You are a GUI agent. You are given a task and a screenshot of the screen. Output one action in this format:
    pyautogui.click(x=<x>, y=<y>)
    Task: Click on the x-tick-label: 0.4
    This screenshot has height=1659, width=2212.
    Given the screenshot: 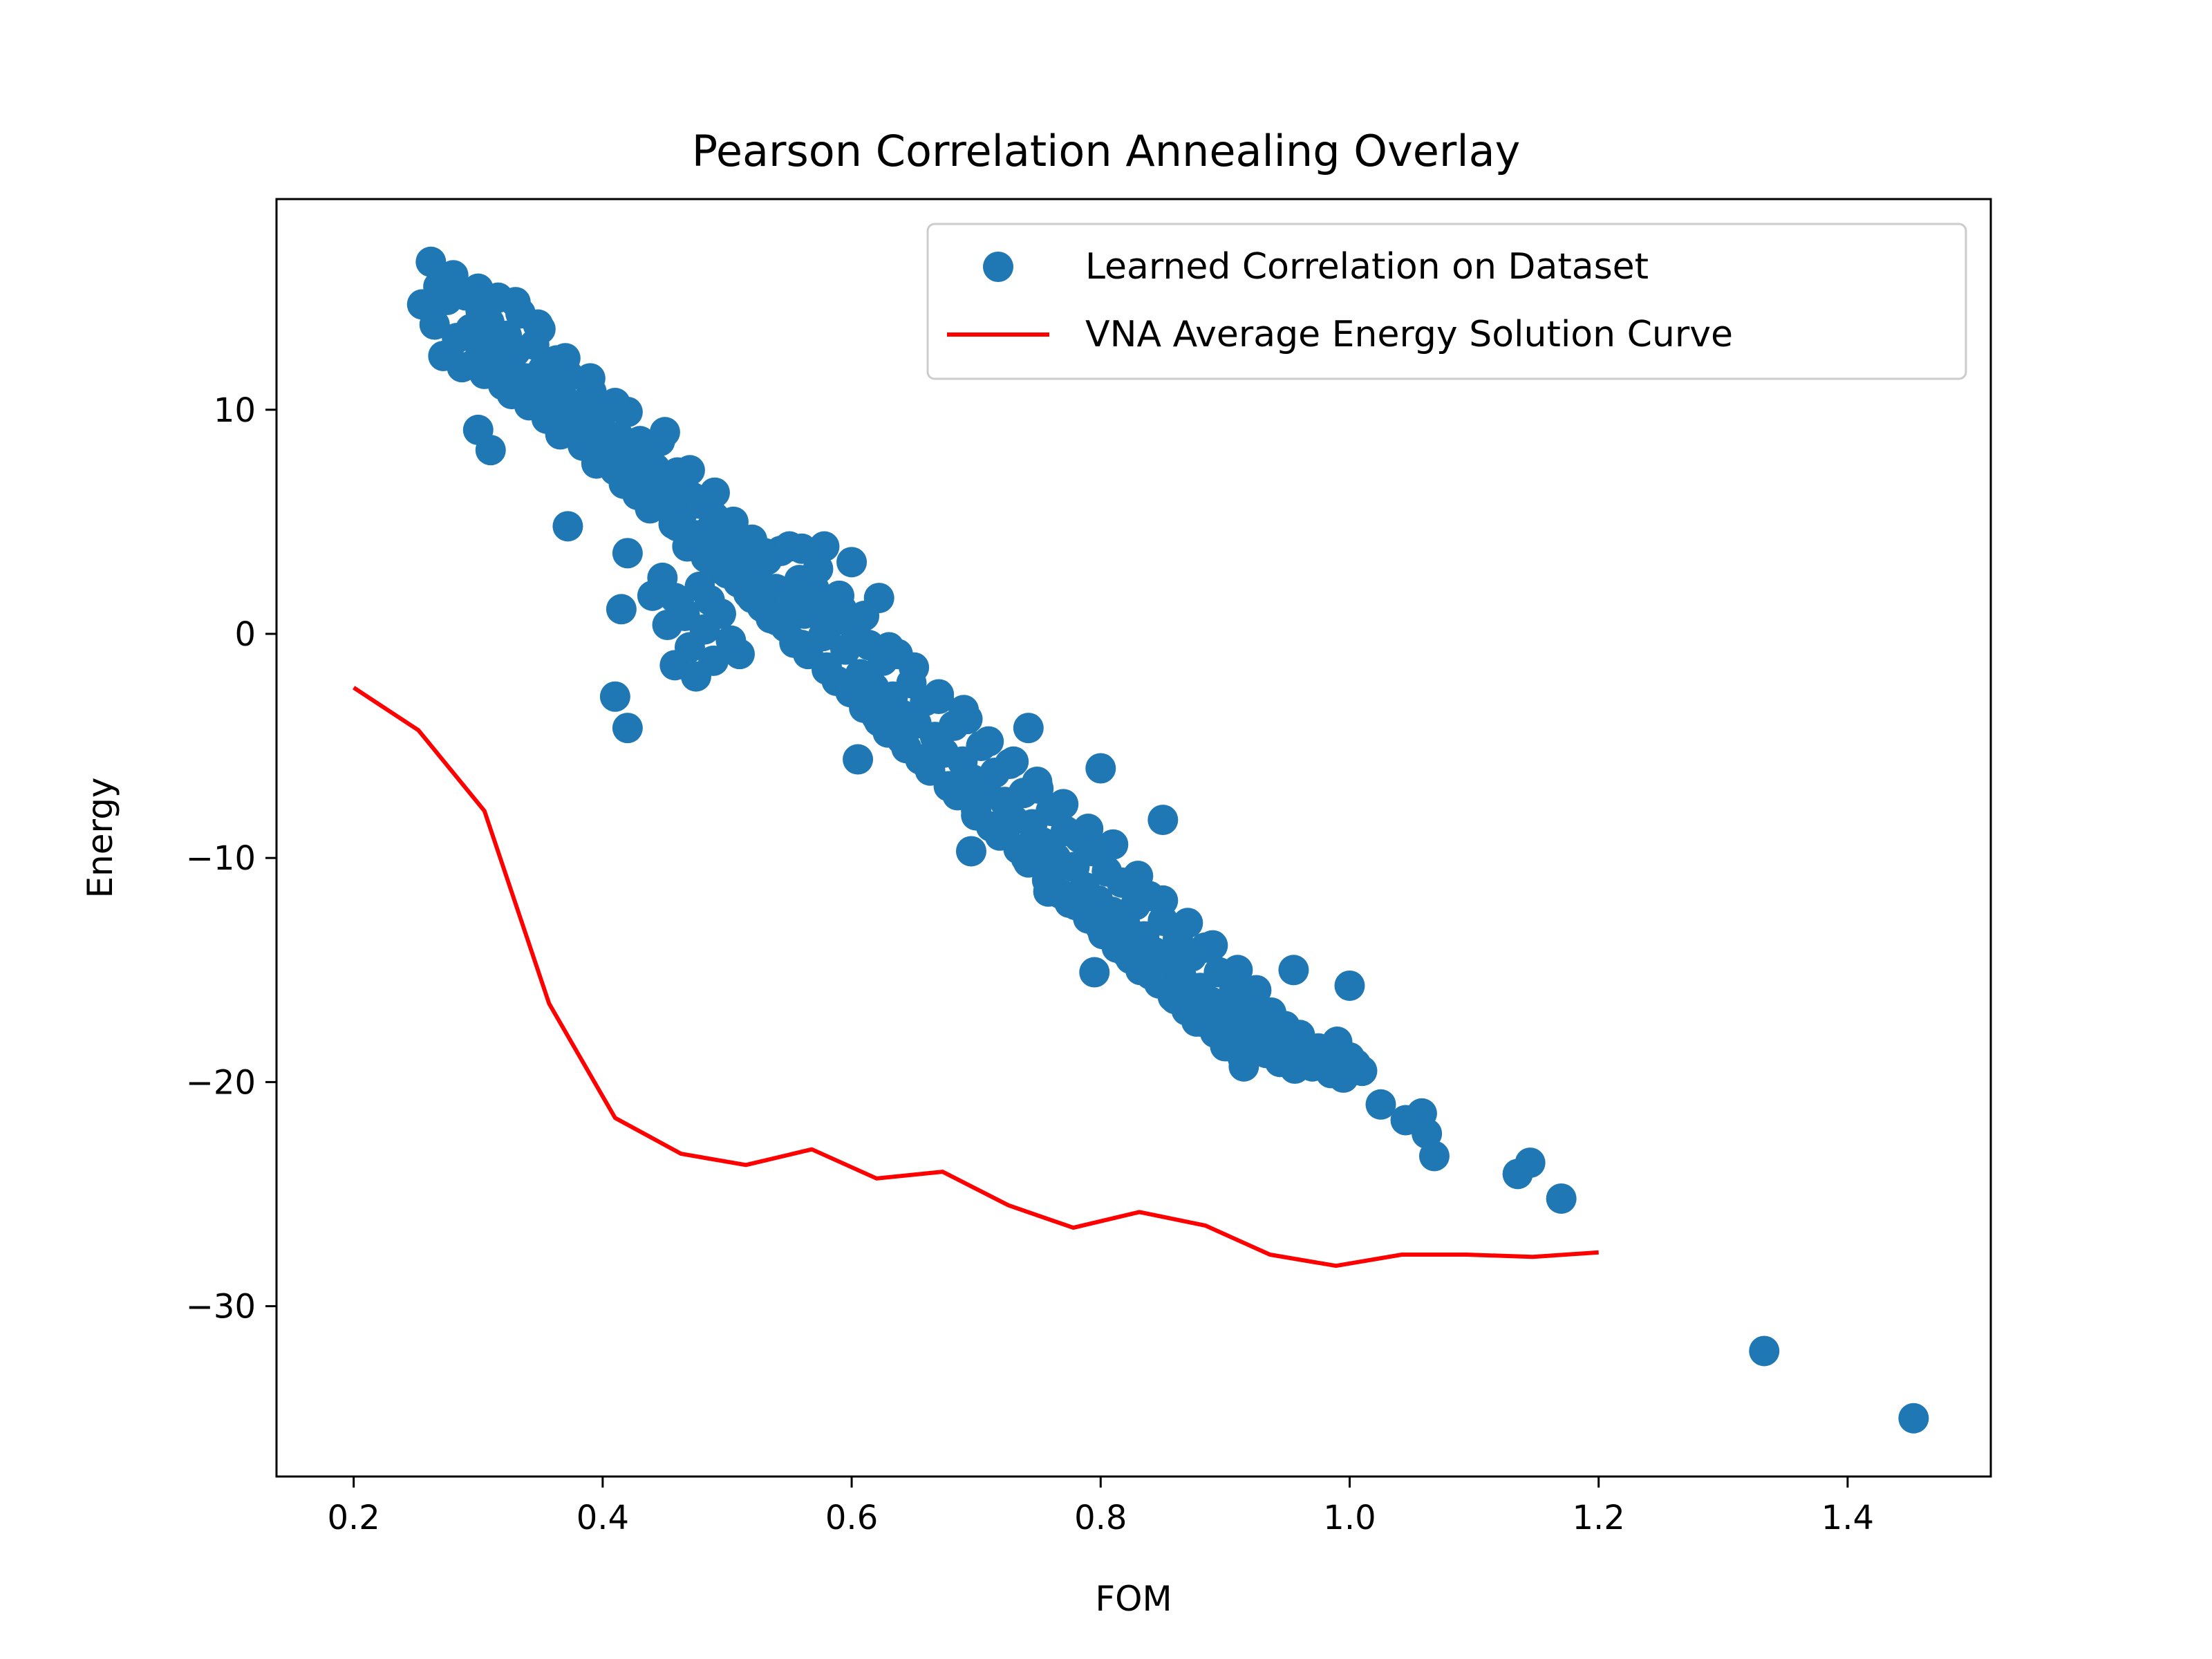 What is the action you would take?
    pyautogui.click(x=603, y=1518)
    